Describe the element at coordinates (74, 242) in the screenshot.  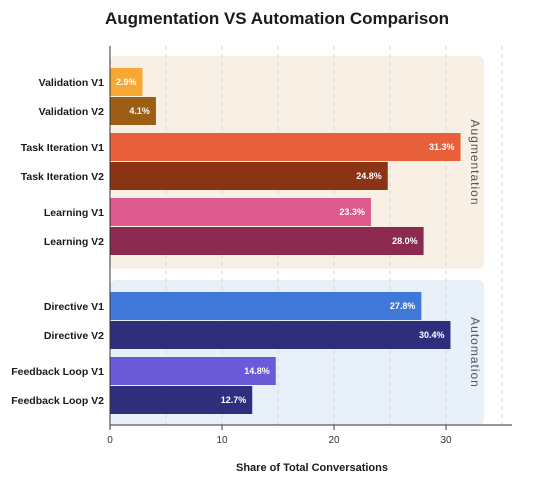
I see `category-label-learning-v2: Learning V2` at that location.